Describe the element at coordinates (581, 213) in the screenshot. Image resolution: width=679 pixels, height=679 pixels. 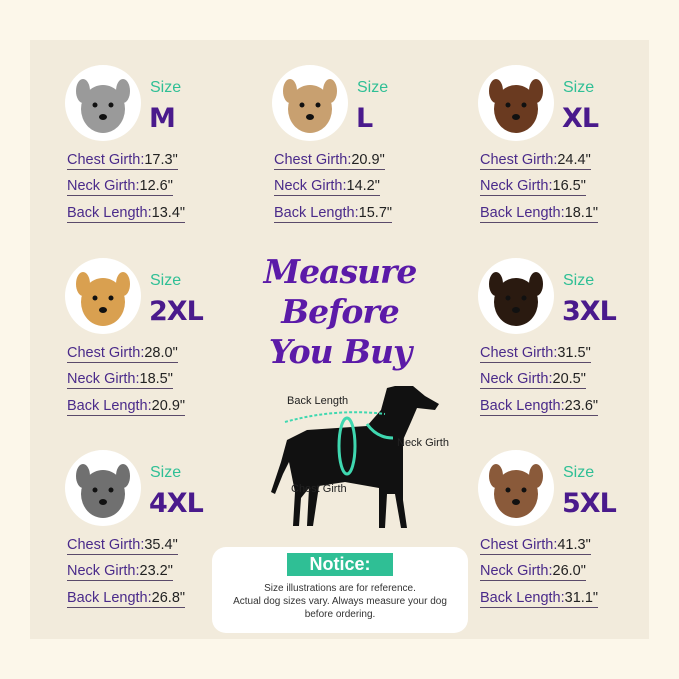
I see `back-length-value: 18.1"` at that location.